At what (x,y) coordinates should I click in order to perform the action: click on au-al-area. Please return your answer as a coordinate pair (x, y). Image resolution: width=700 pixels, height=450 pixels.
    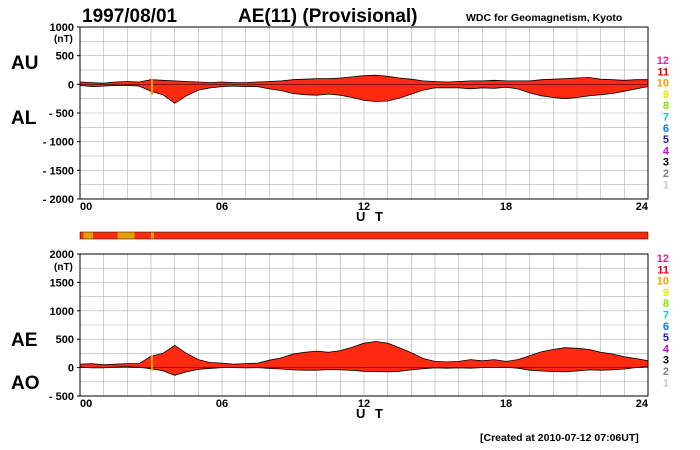
    Looking at the image, I should click on (364, 89).